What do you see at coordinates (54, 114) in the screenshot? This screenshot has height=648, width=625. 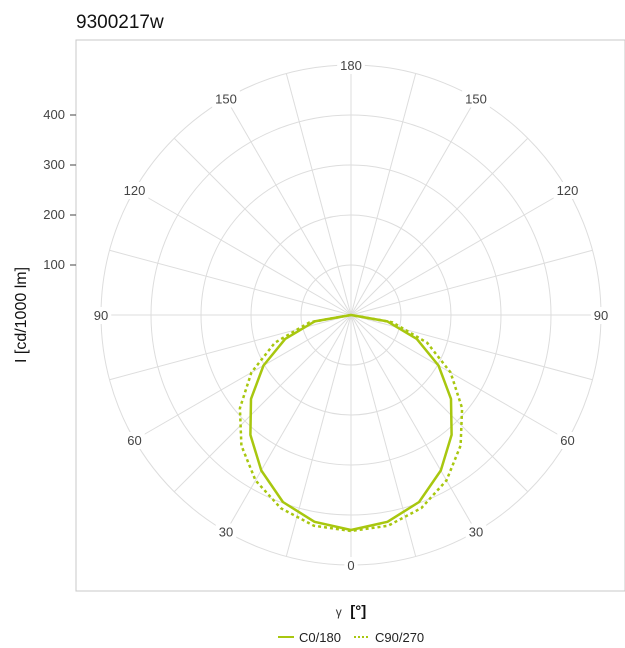 I see `radial-tick-label: 400` at bounding box center [54, 114].